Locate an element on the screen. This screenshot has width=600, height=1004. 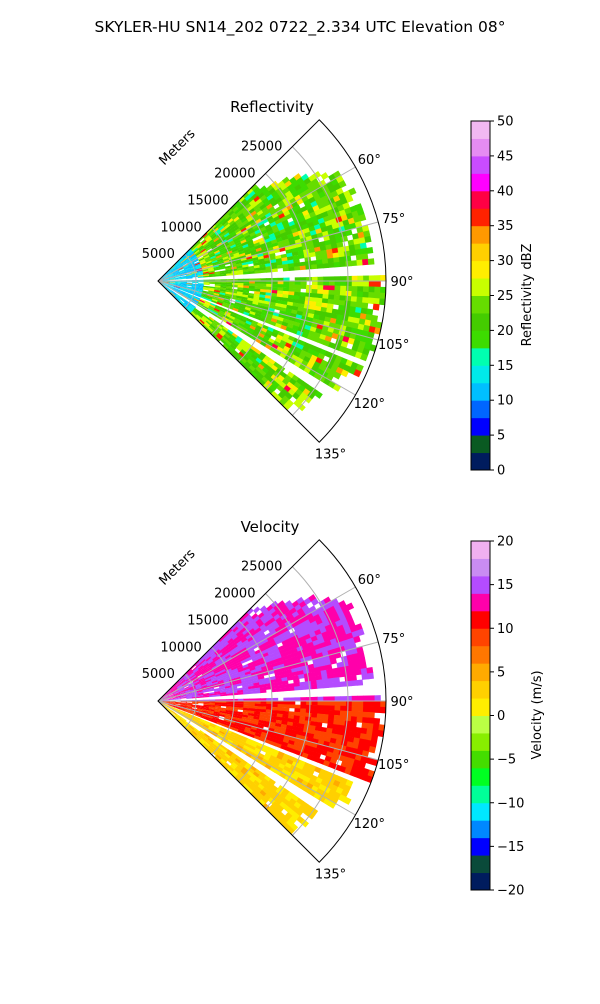
colorbar-tick-label: 5 is located at coordinates (501, 672).